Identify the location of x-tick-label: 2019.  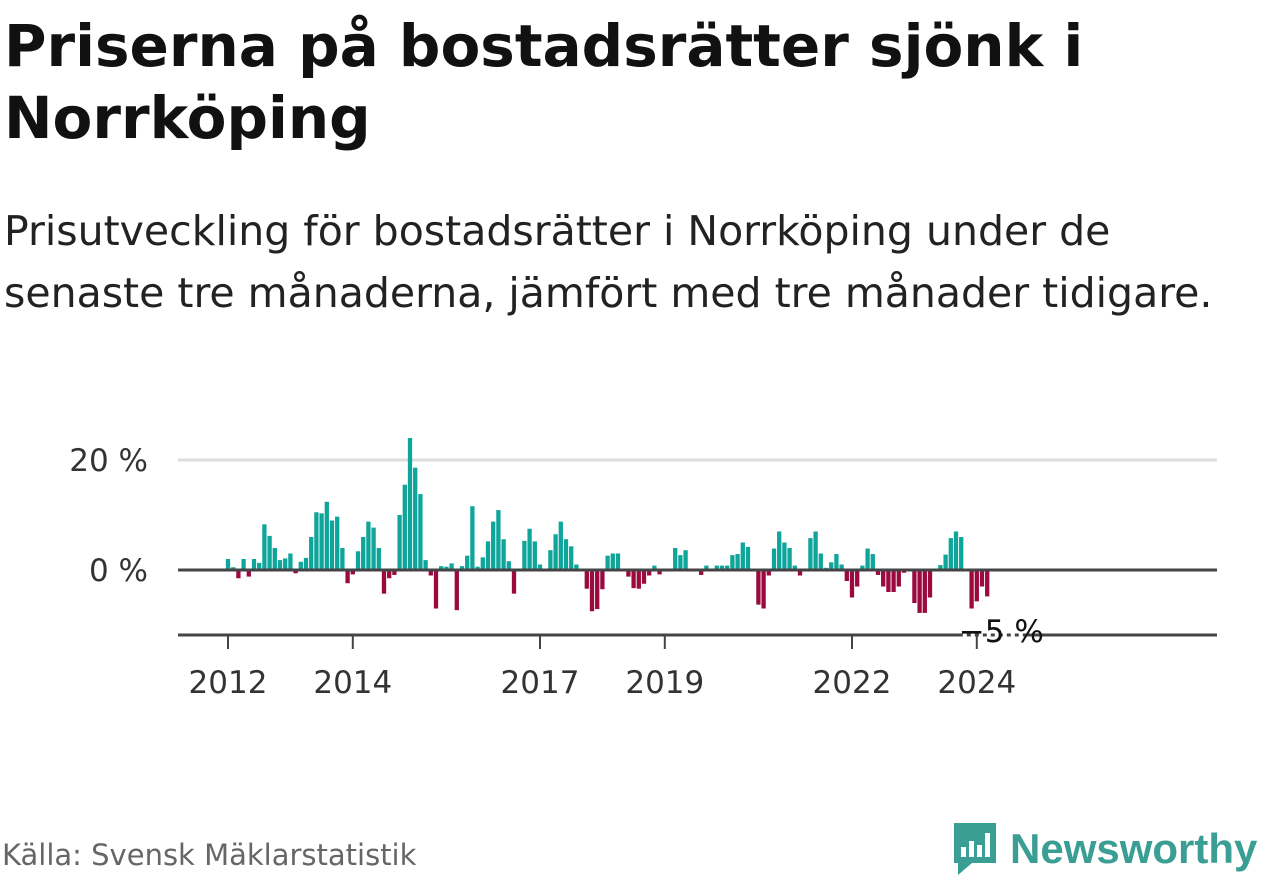
(664, 683).